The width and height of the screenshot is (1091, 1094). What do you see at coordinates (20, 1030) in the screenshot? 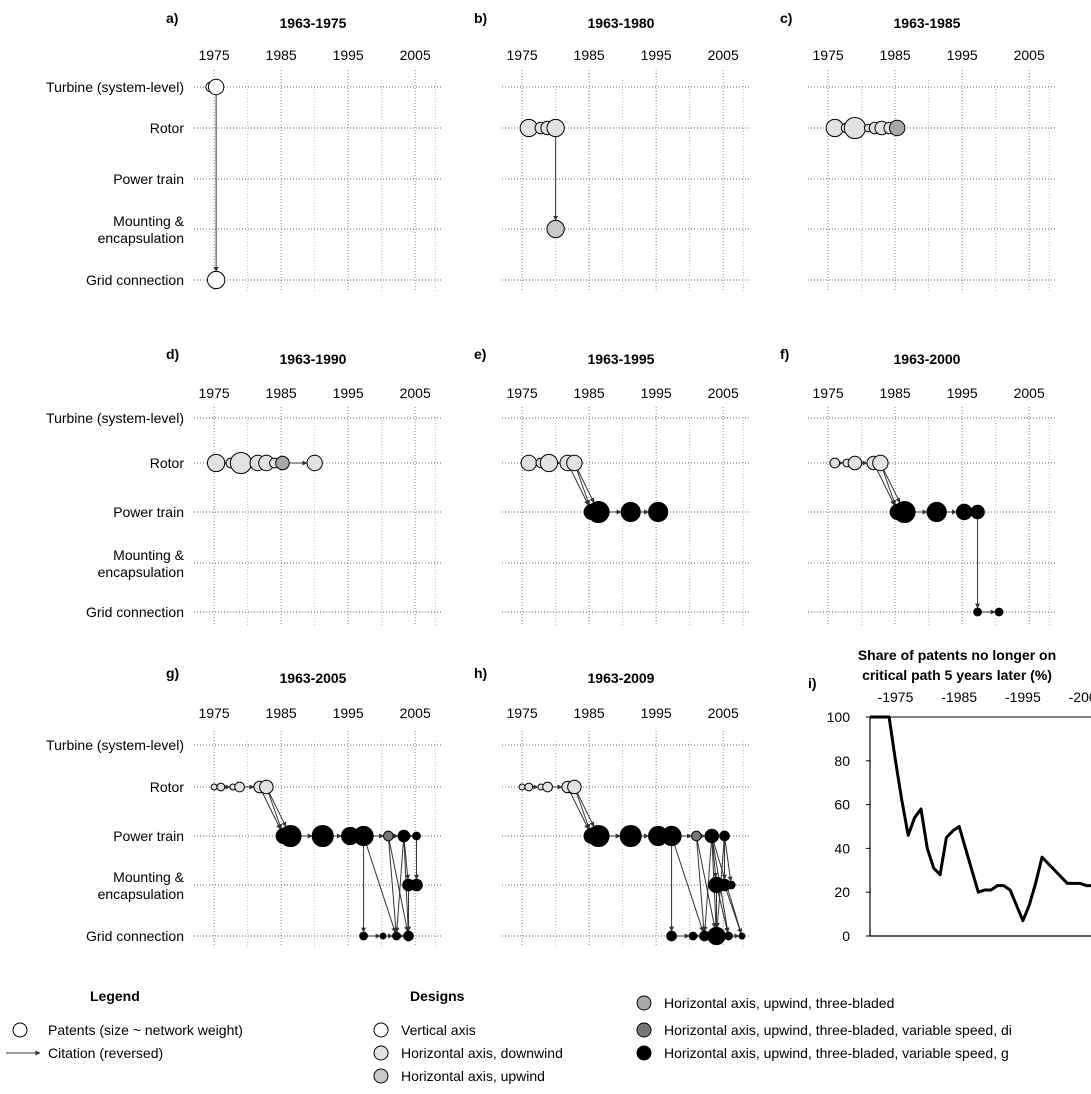
I see `patent-legend-icon` at bounding box center [20, 1030].